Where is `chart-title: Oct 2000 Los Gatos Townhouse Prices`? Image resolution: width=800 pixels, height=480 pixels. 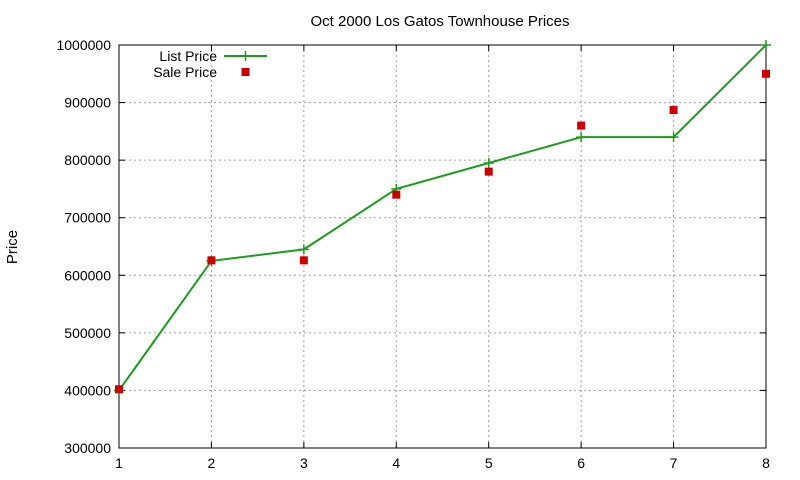
chart-title: Oct 2000 Los Gatos Townhouse Prices is located at coordinates (439, 21).